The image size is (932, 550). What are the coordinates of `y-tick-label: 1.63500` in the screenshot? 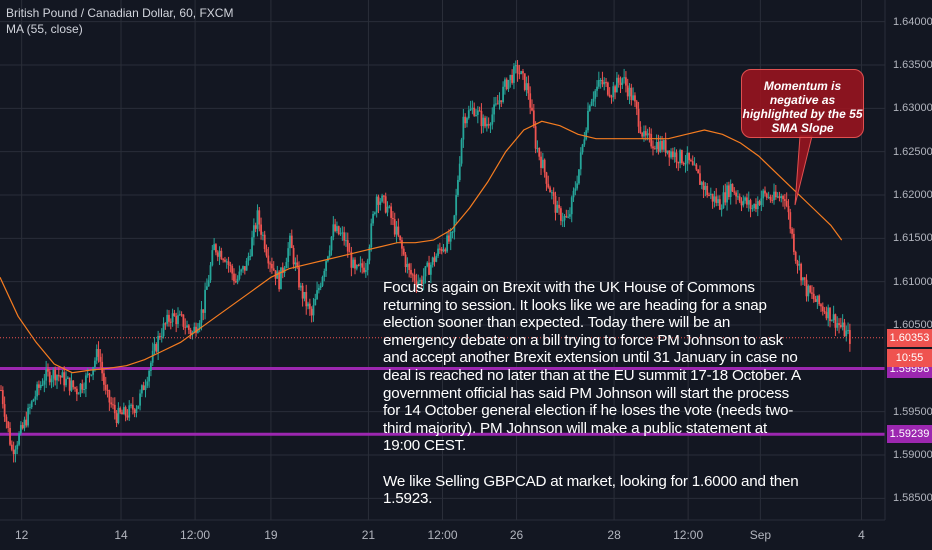 It's located at (912, 65).